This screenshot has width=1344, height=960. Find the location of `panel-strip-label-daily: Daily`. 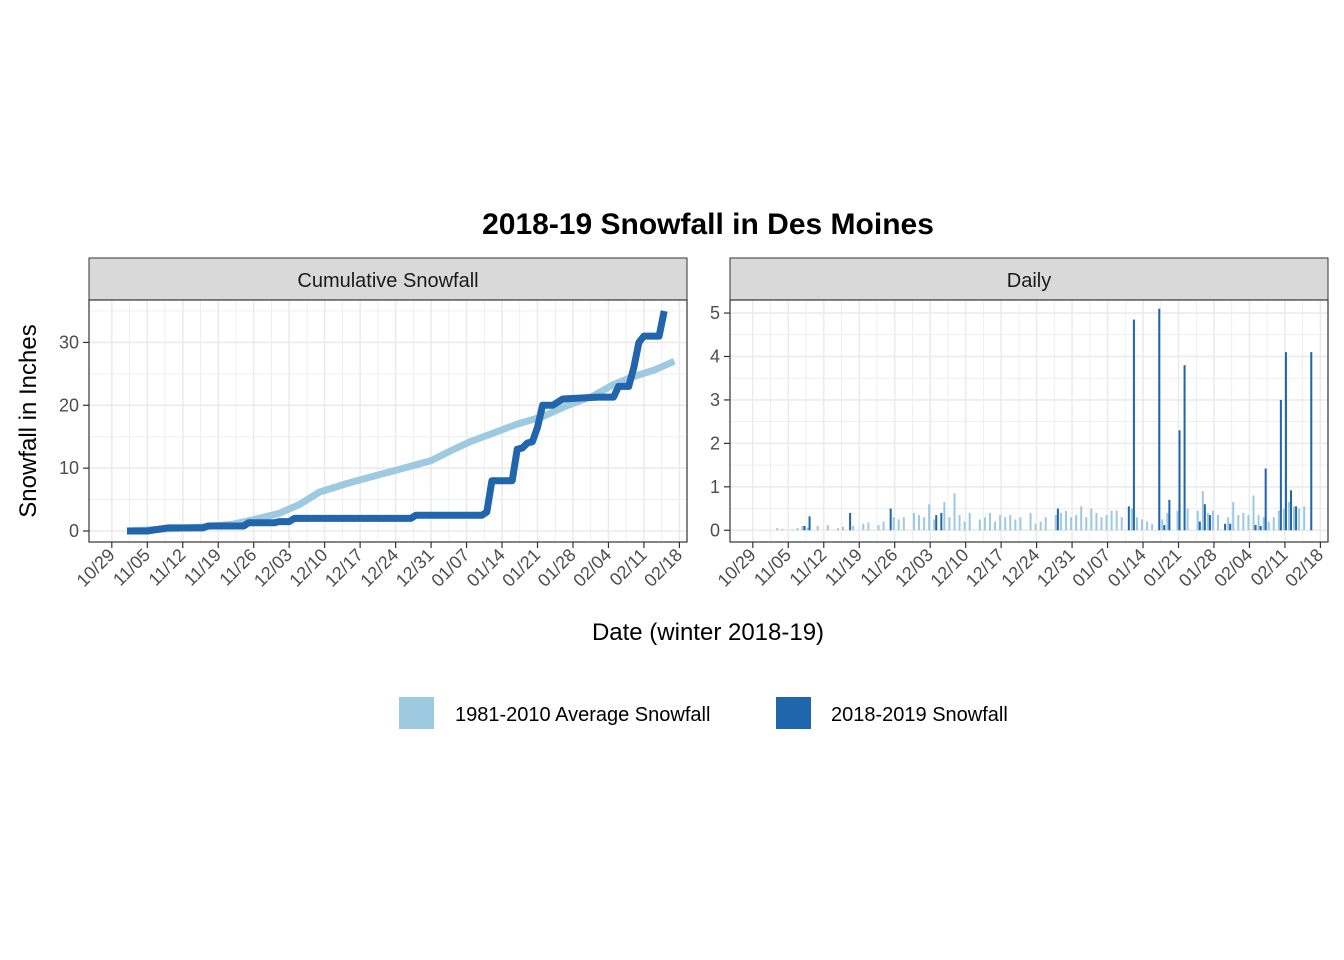

panel-strip-label-daily: Daily is located at coordinates (1029, 281).